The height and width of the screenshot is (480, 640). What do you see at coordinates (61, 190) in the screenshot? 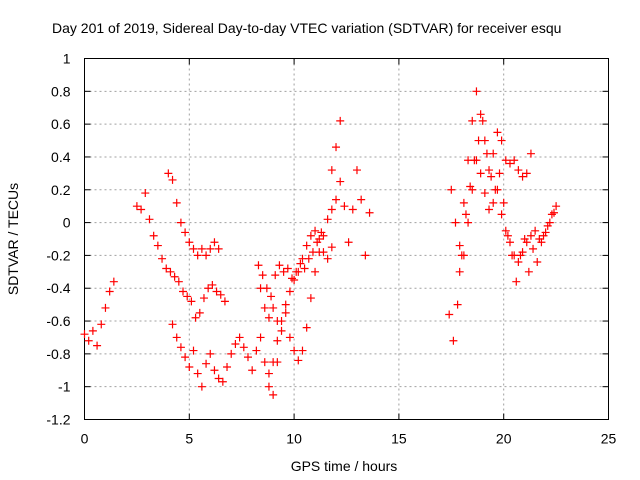
I see `y-tick-label: 0.2` at bounding box center [61, 190].